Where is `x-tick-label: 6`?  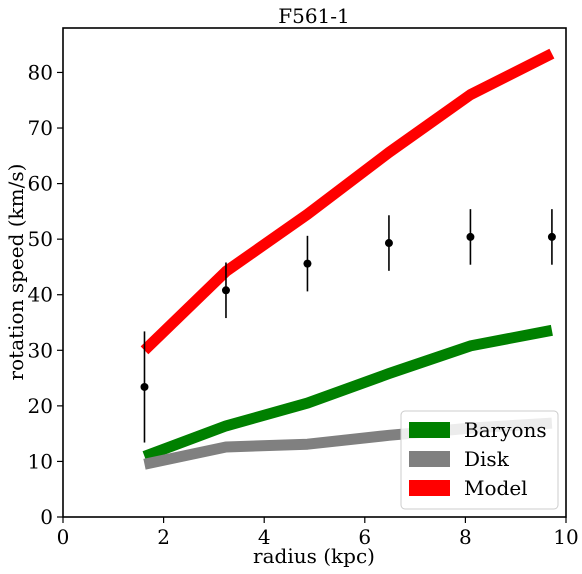
x-tick-label: 6 is located at coordinates (364, 537).